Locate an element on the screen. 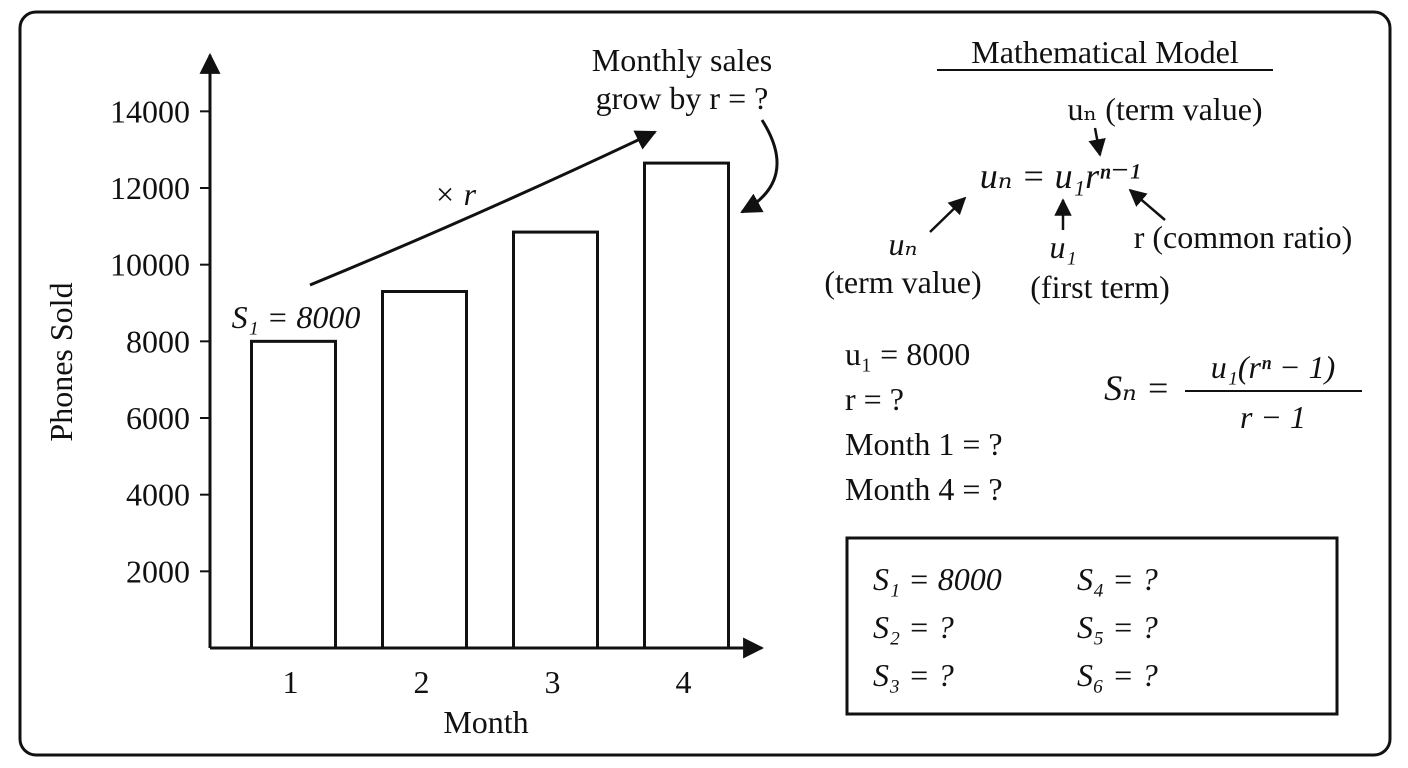  sum: S₁ = 8000 is located at coordinates (937, 579).